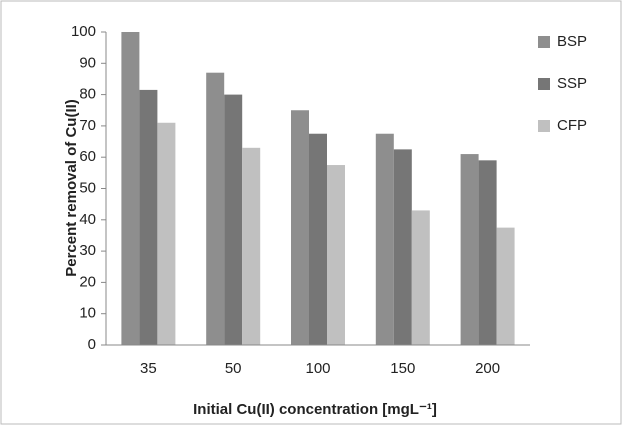 This screenshot has width=641, height=425. Describe the element at coordinates (315, 409) in the screenshot. I see `x-axis-title: Initial Cu(II) concentration [mgL⁻¹]` at that location.